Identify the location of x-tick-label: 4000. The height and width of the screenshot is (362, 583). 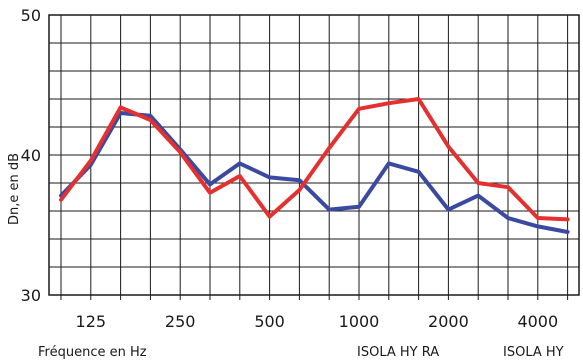
(537, 321).